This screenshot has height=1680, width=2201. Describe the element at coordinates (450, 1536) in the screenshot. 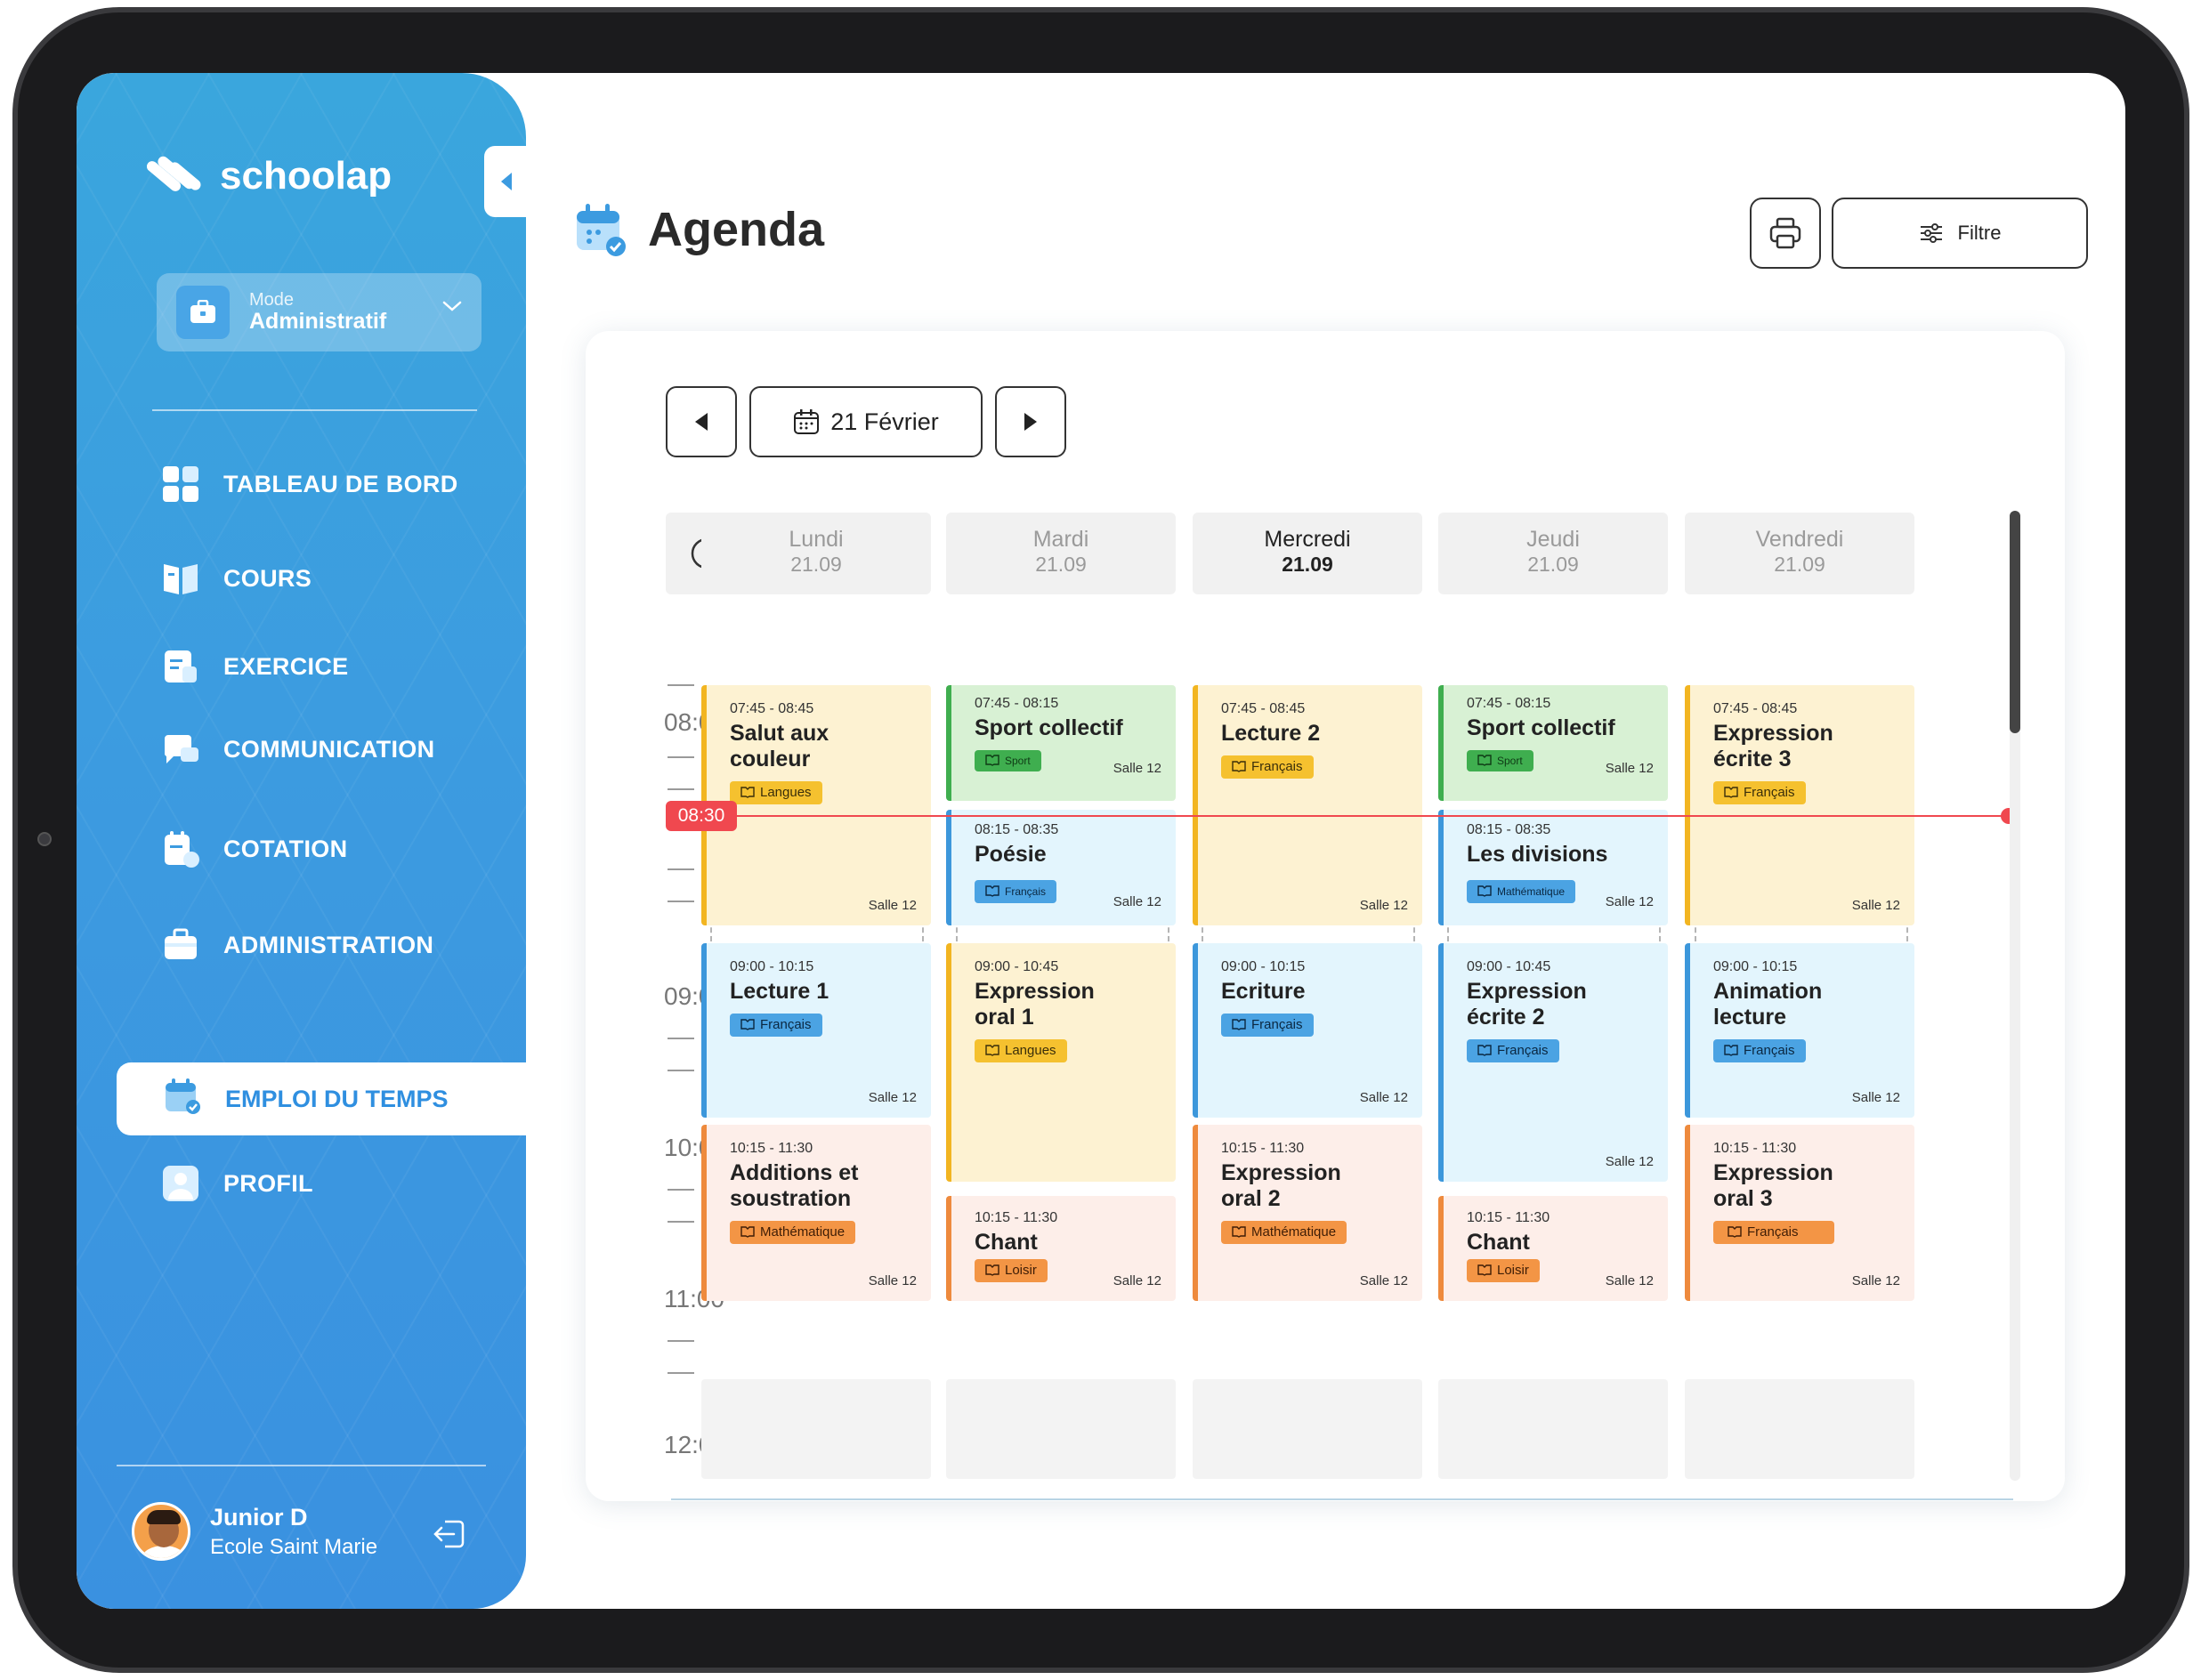

I see `logout-icon` at that location.